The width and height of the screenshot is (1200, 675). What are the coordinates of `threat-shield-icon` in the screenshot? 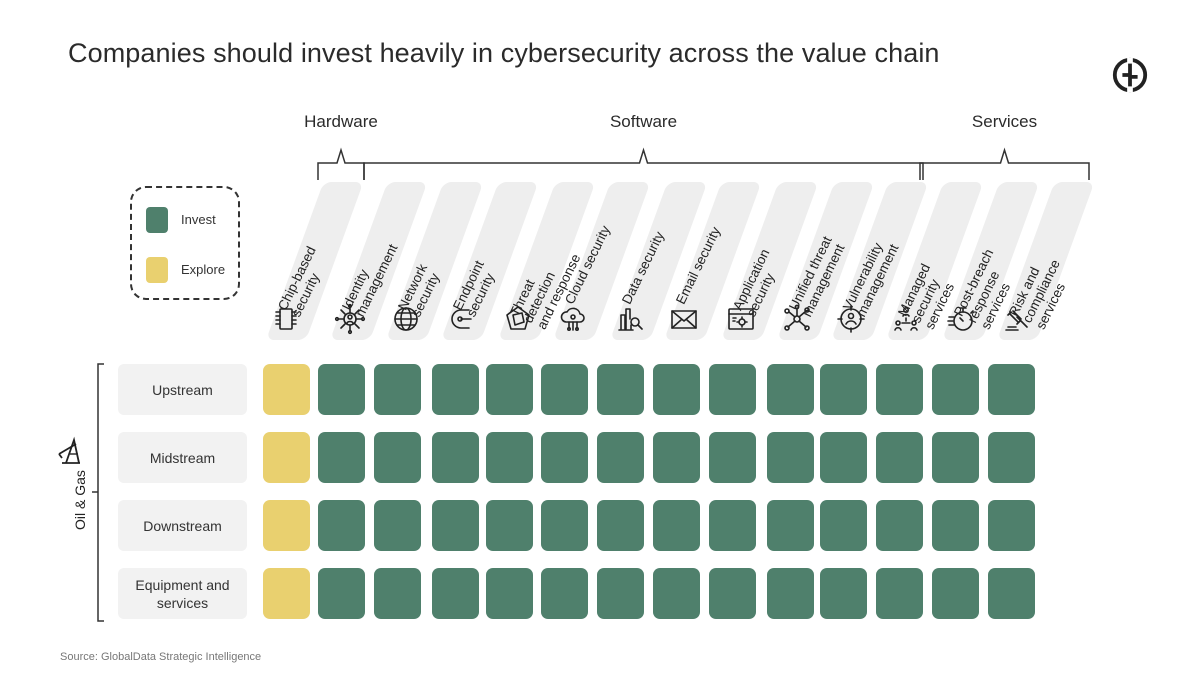 It's located at (518, 318).